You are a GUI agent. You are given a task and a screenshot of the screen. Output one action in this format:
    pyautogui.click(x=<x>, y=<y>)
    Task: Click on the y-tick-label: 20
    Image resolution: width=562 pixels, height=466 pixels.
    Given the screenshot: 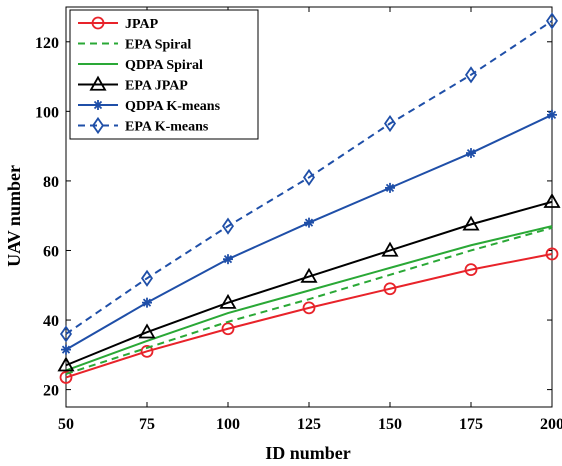 What is the action you would take?
    pyautogui.click(x=51, y=391)
    